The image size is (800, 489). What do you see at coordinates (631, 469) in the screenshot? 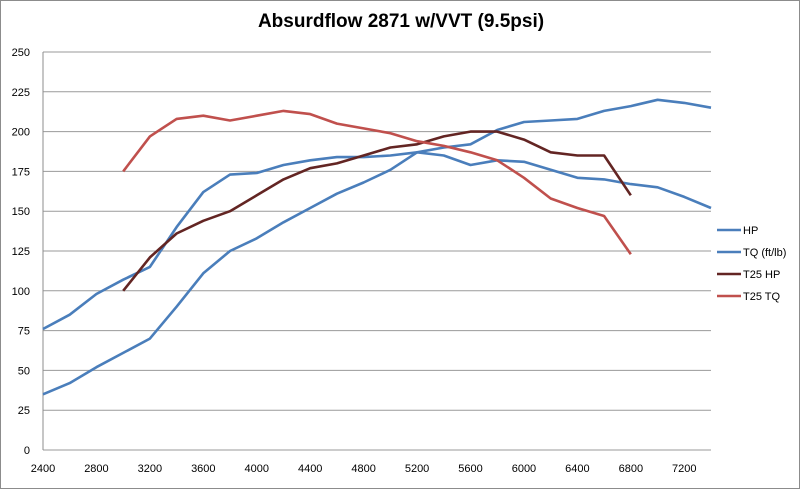
I see `x-tick-label: 6800` at bounding box center [631, 469].